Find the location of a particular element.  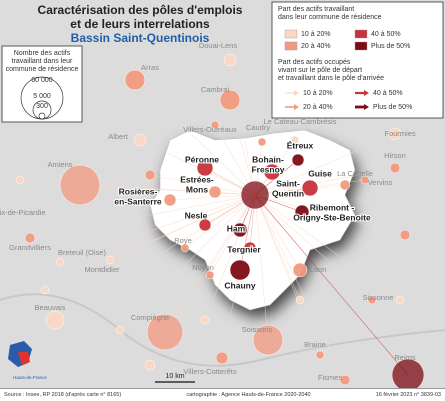

town-label: Le Cateau-Cambrésis is located at coordinates (300, 121).